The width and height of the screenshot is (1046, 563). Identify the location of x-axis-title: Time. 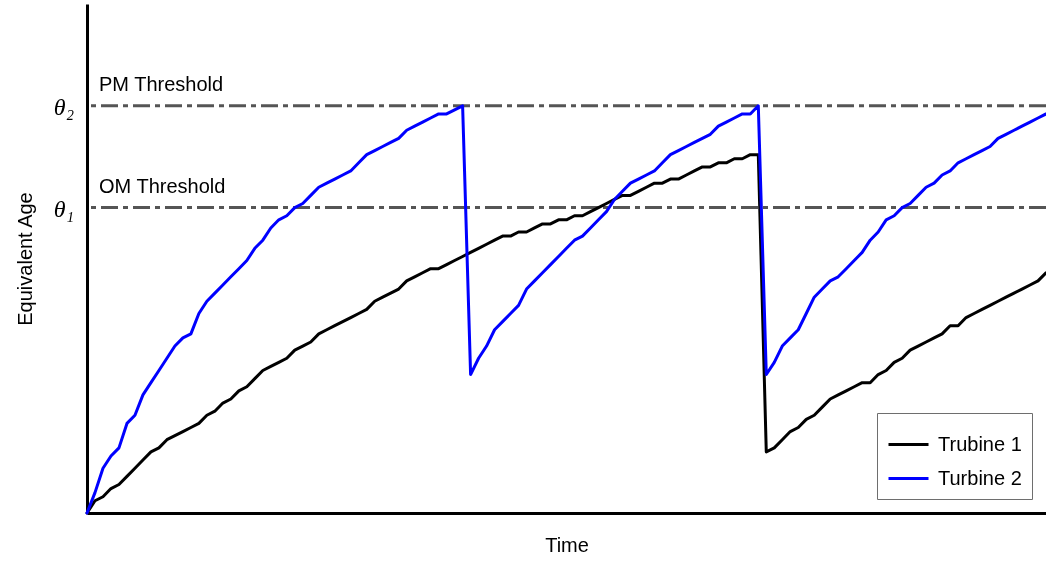
(567, 544).